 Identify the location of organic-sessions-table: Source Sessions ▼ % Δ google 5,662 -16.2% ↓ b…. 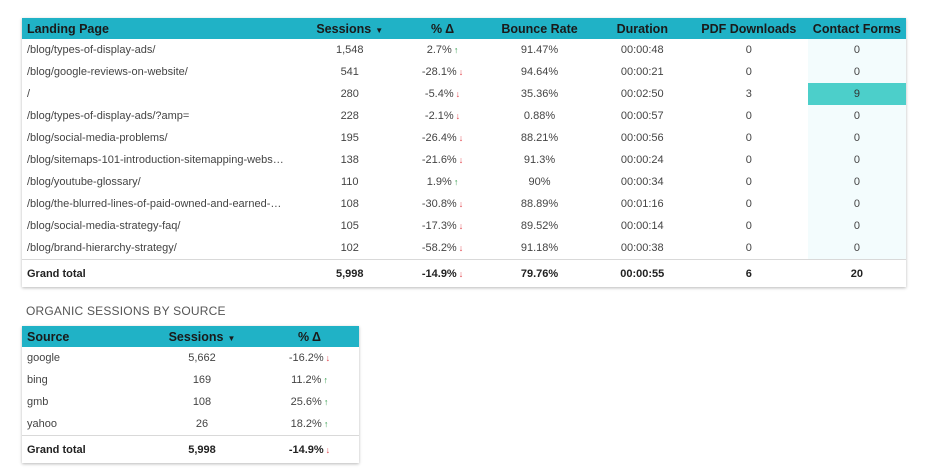
(190, 394).